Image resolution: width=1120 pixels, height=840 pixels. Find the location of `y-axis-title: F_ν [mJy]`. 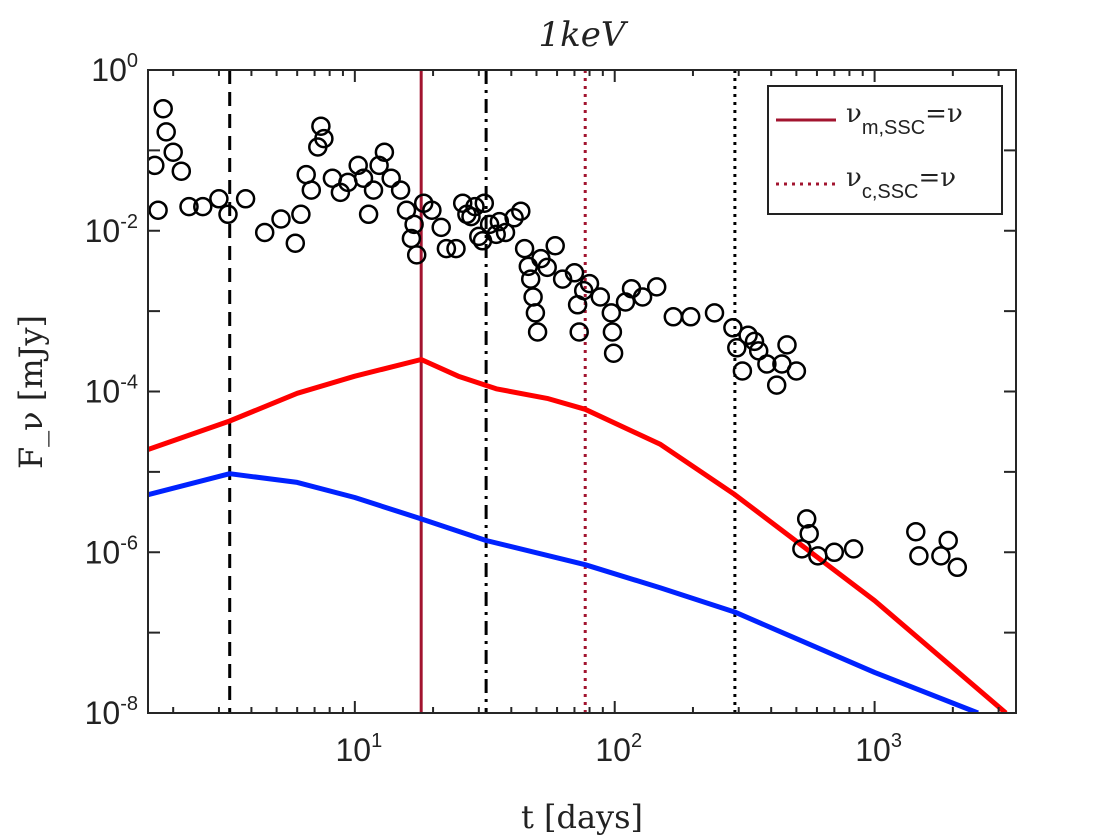

y-axis-title: F_ν [mJy] is located at coordinates (31, 392).